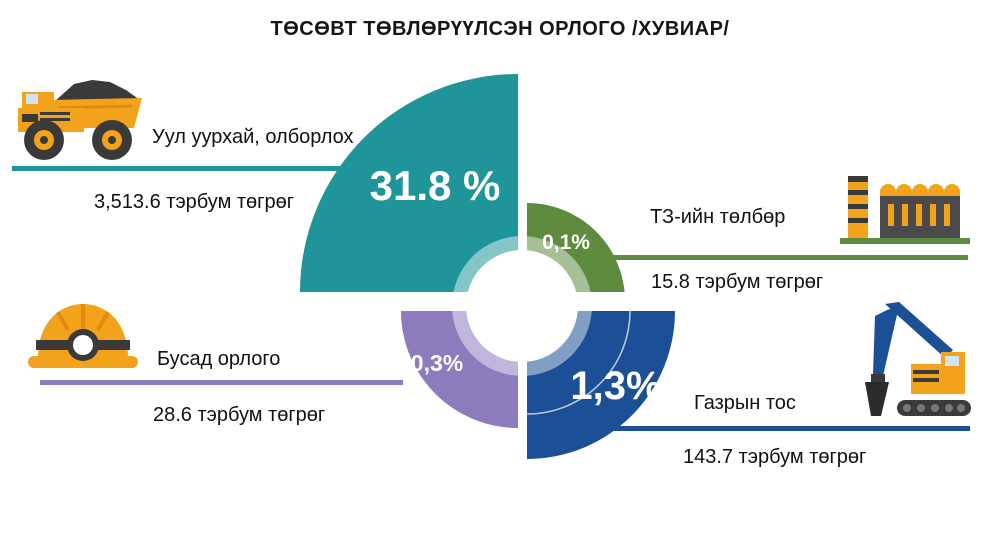 This screenshot has width=1000, height=552. Describe the element at coordinates (221, 382) in the screenshot. I see `other-leader-line` at that location.